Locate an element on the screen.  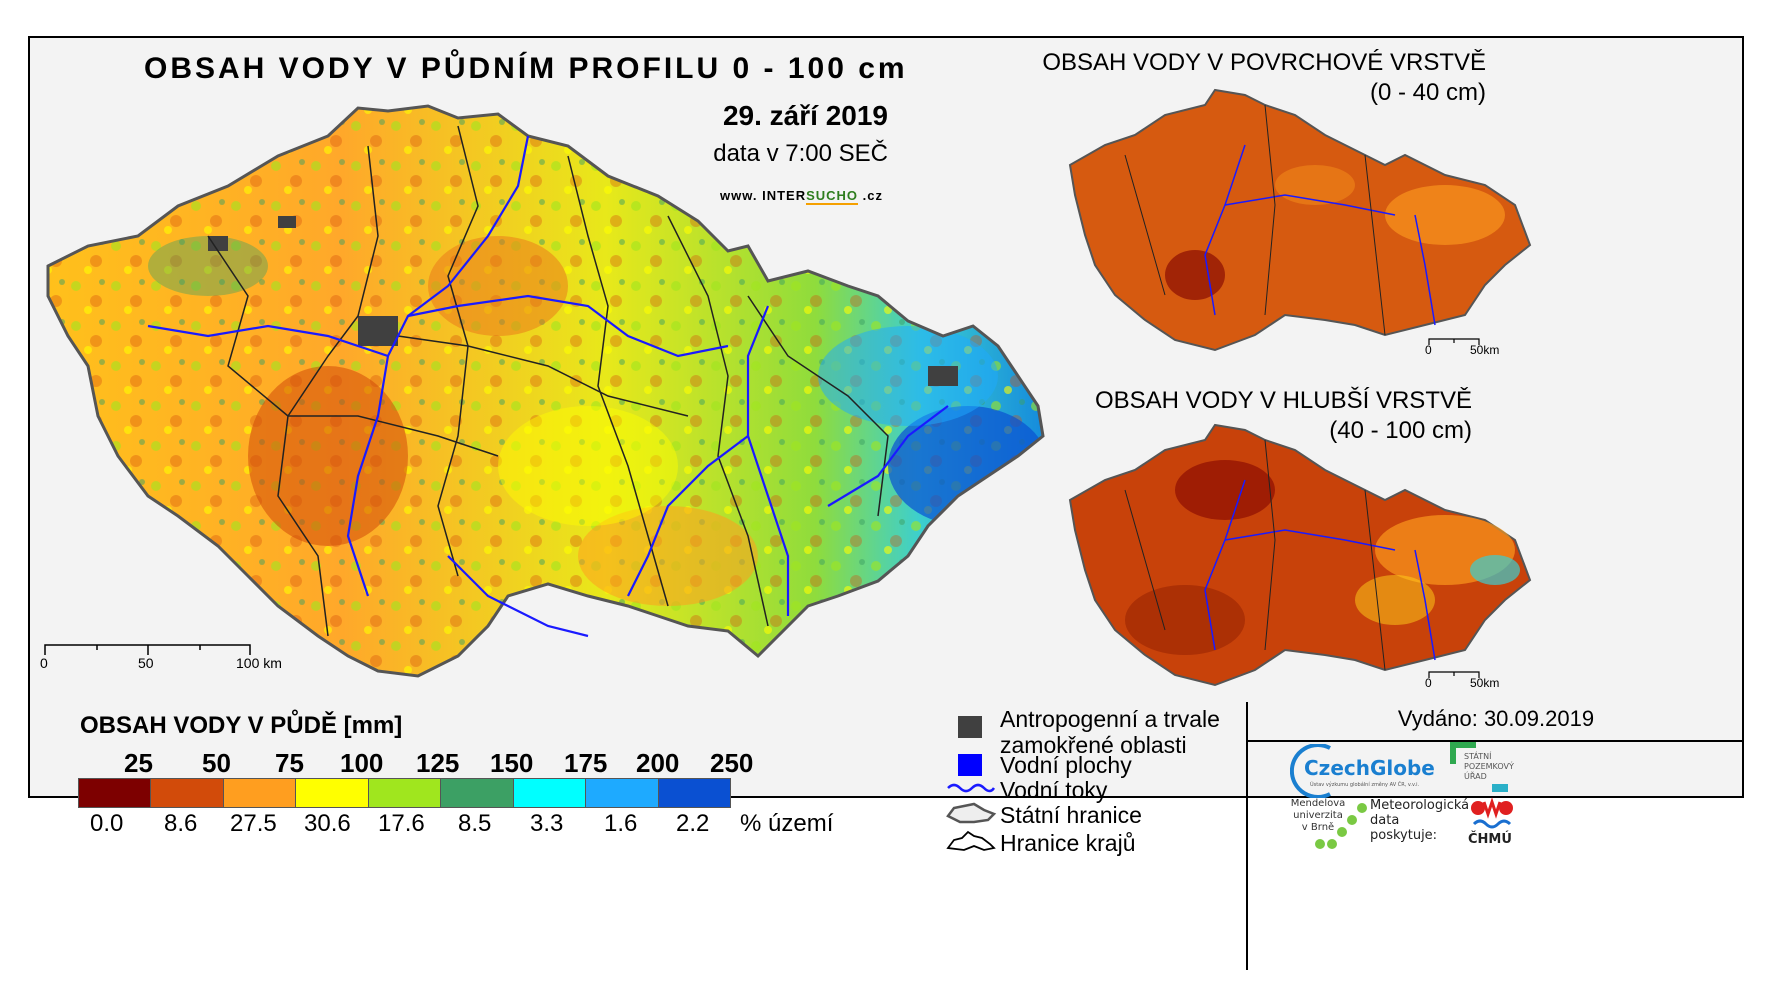
threshold-8: 250 is located at coordinates (732, 763).